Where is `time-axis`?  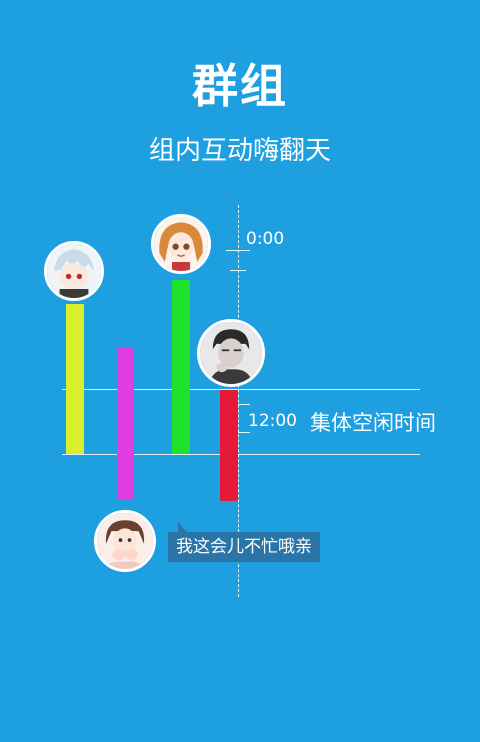 time-axis is located at coordinates (238, 401).